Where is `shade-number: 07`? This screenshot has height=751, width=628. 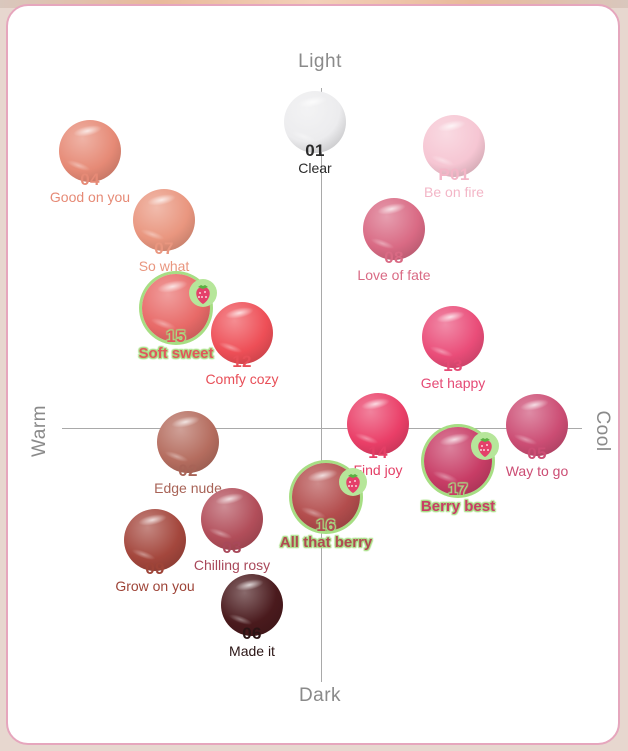
shade-number: 07 is located at coordinates (164, 248).